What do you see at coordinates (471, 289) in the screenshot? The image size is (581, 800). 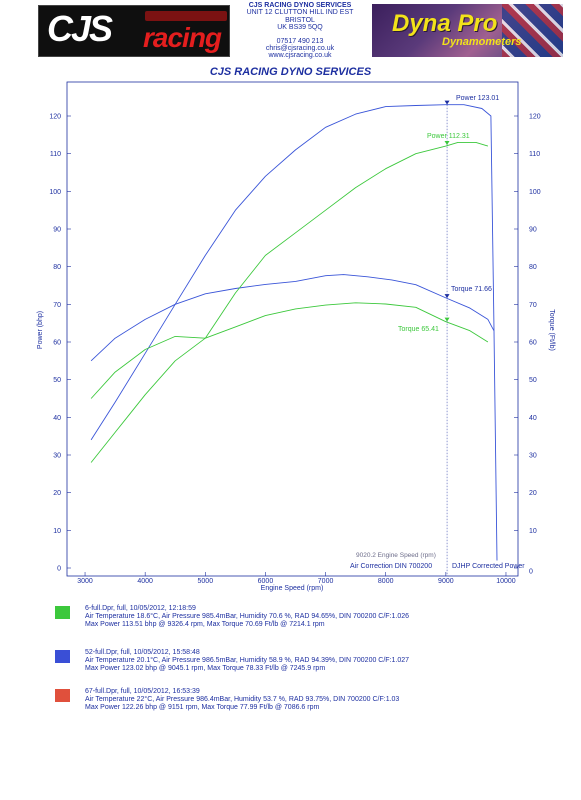 I see `torque-blue-label: Torque 71.66` at bounding box center [471, 289].